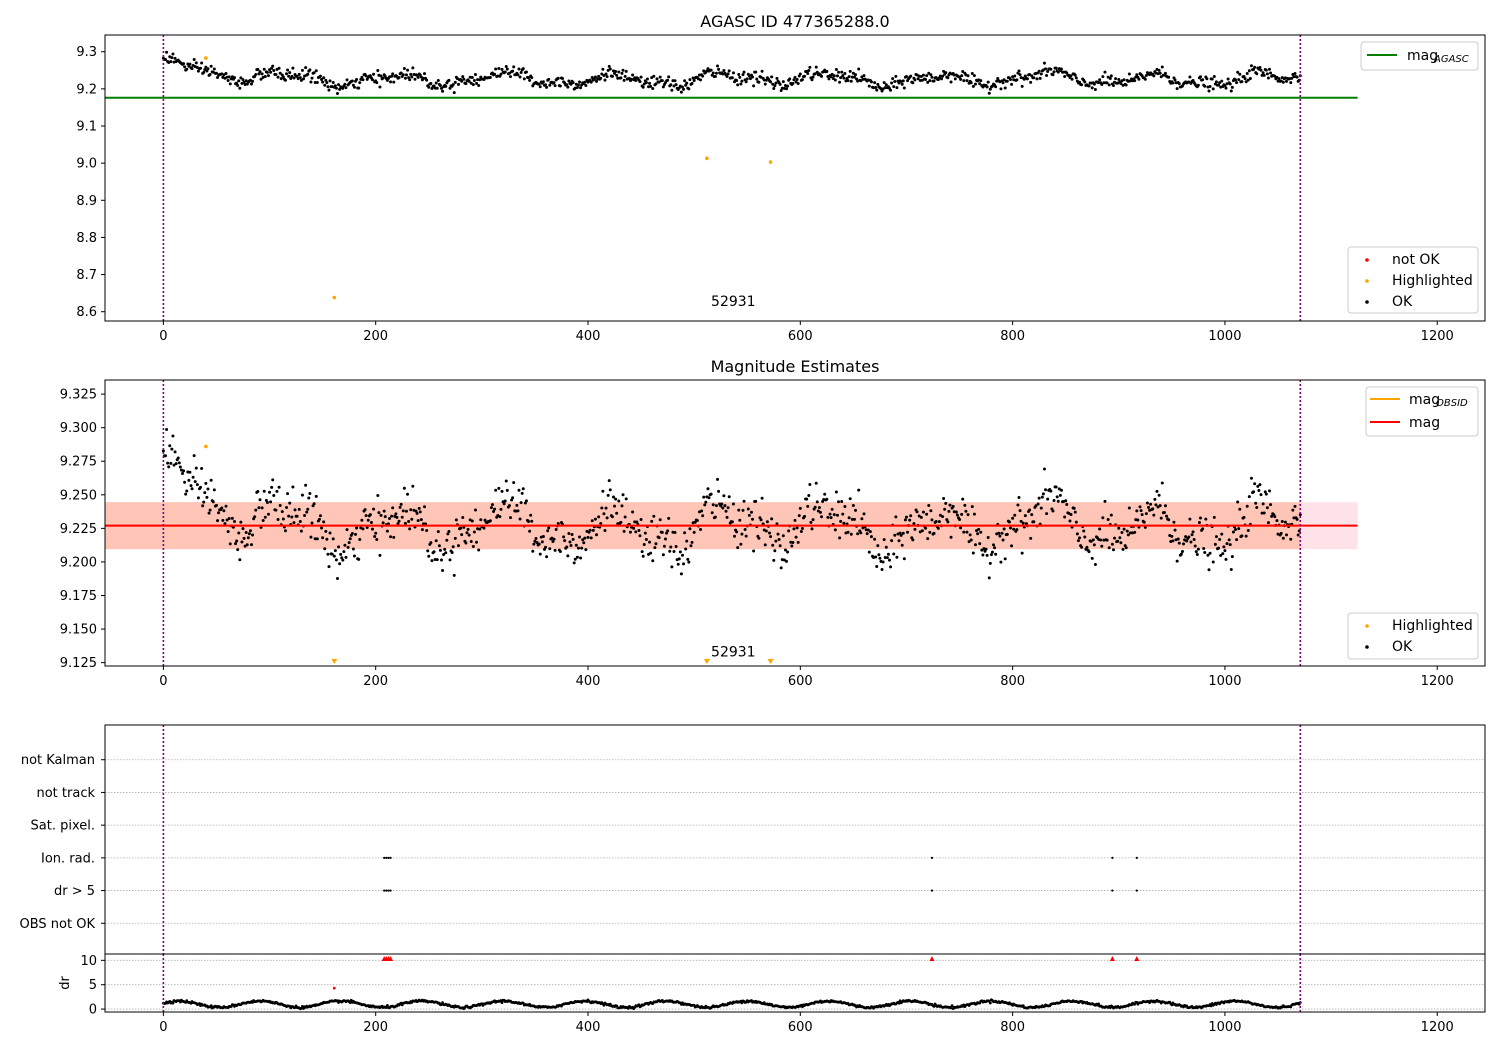 The width and height of the screenshot is (1500, 1050). I want to click on x-tick-label: 200, so click(375, 681).